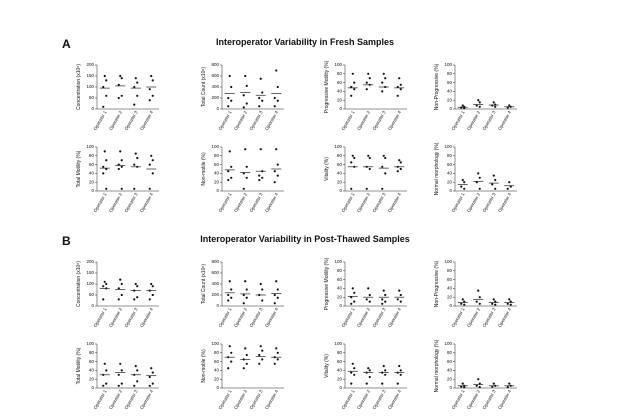 The image size is (622, 419). What do you see at coordinates (215, 294) in the screenshot?
I see `y-tick-label: 200` at bounding box center [215, 294].